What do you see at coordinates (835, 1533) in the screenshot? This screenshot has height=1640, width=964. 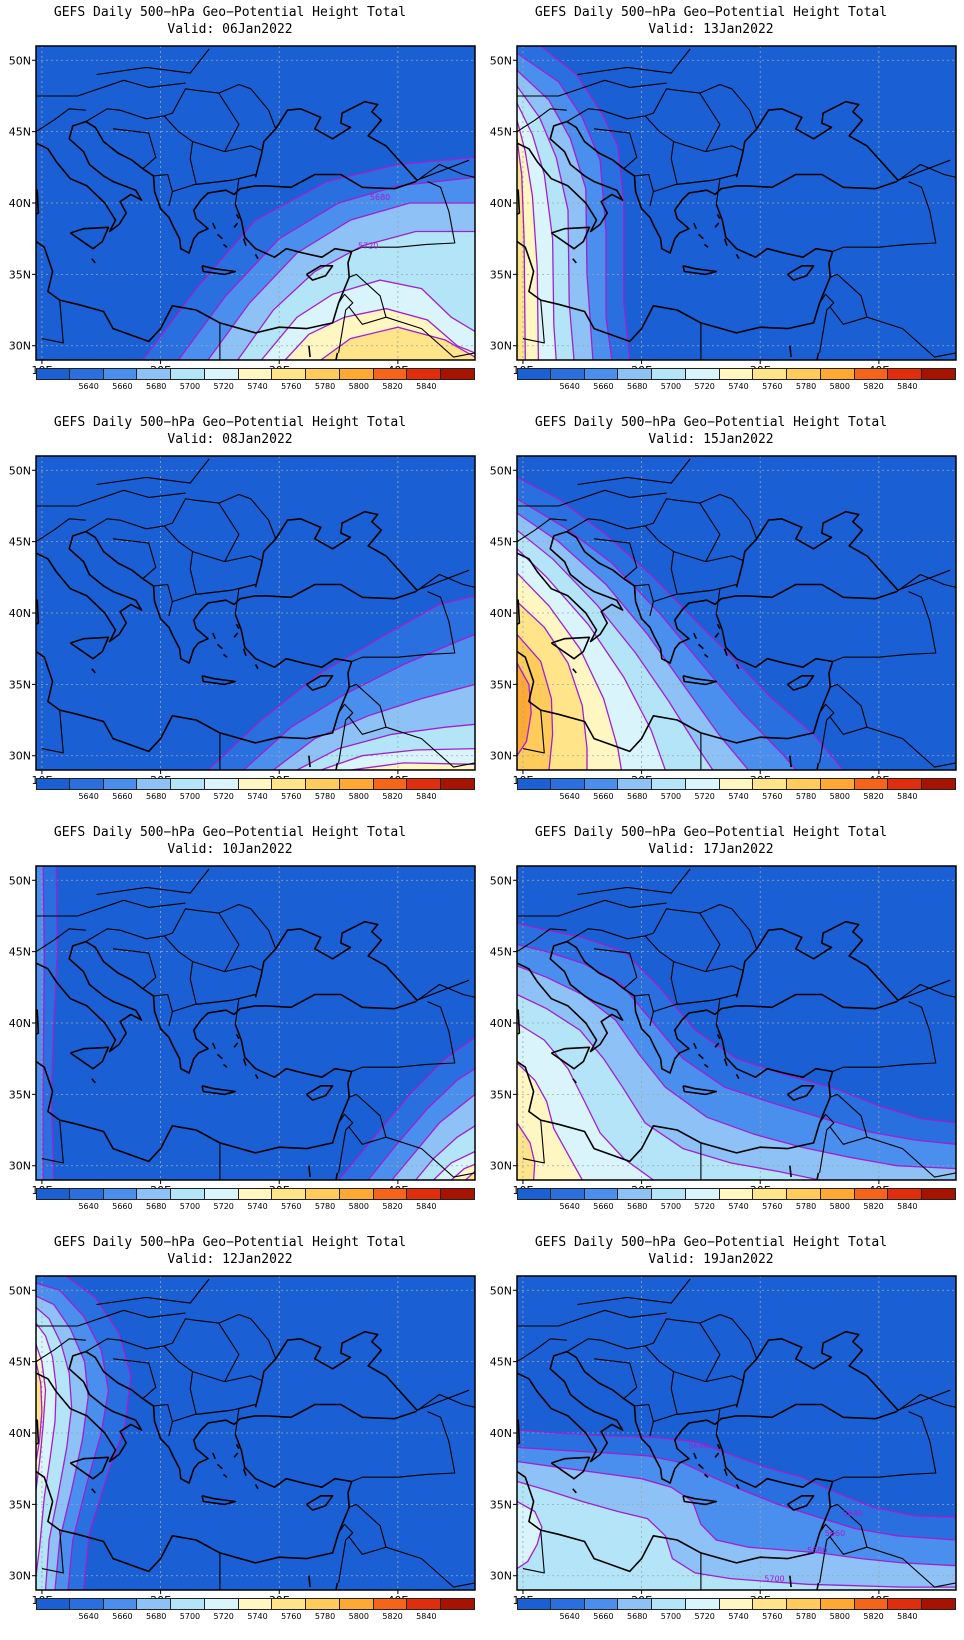 I see `contour-label: 5660` at bounding box center [835, 1533].